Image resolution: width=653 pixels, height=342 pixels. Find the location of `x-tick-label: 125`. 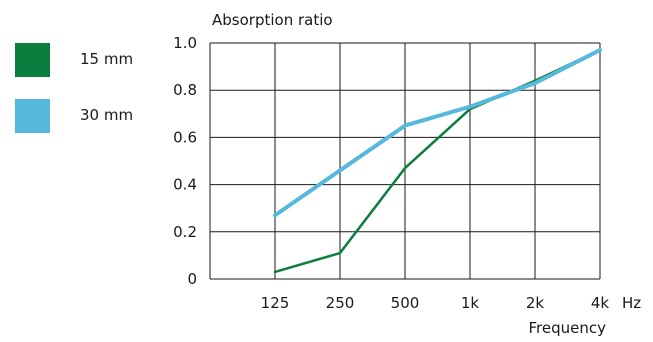

x-tick-label: 125 is located at coordinates (275, 303).